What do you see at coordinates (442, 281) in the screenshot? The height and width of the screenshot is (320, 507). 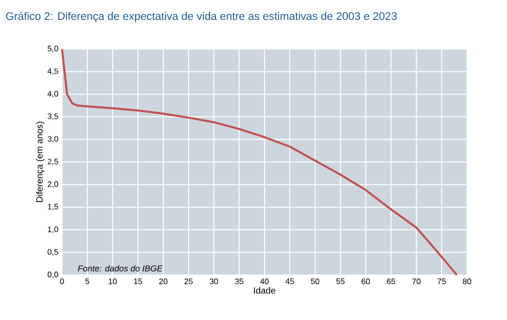 I see `x-tick-label: 75` at bounding box center [442, 281].